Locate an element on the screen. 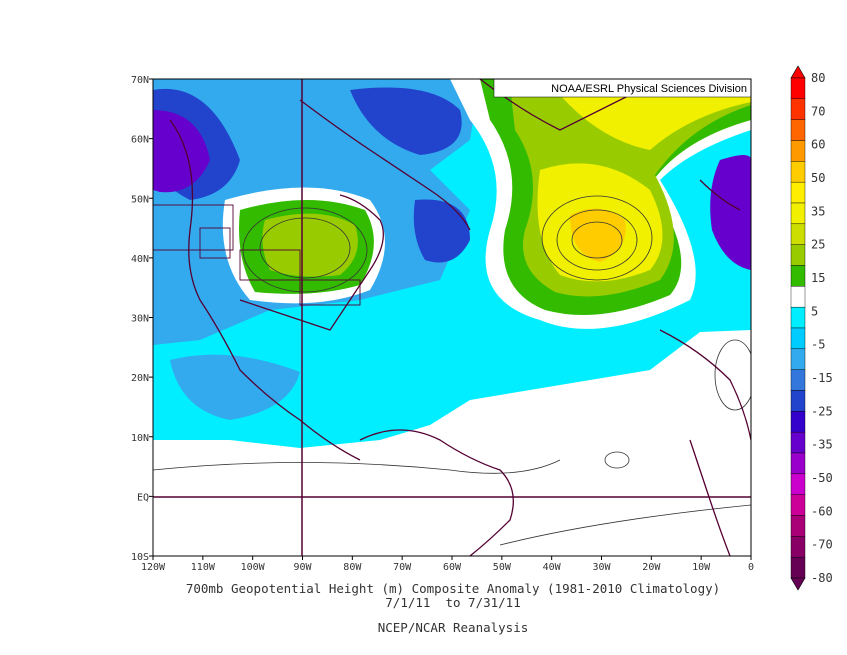 This screenshot has height=655, width=847. colorbar-label: -50 is located at coordinates (822, 478).